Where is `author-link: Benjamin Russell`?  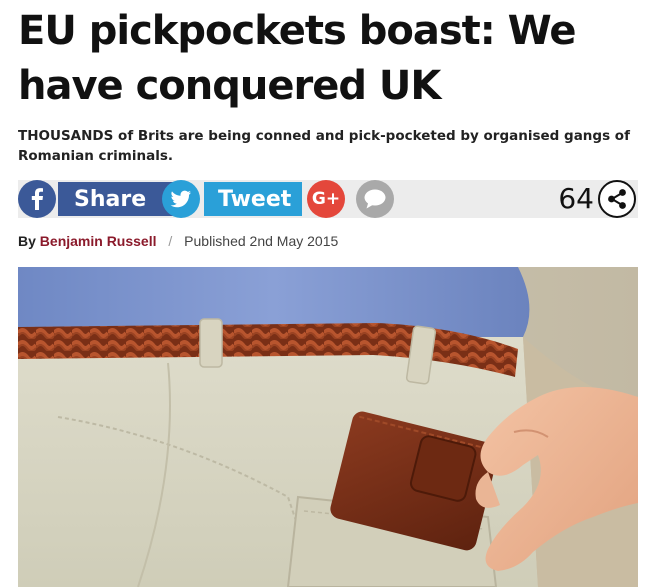 author-link: Benjamin Russell is located at coordinates (98, 241).